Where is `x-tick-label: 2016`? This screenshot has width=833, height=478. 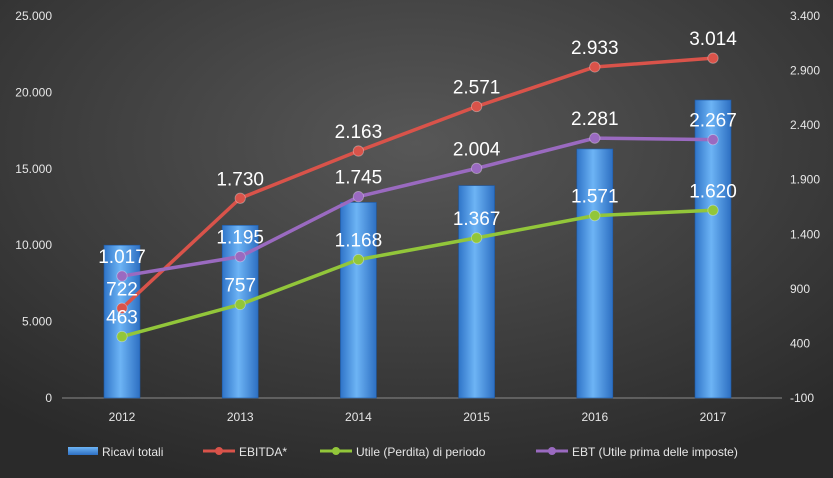 x-tick-label: 2016 is located at coordinates (594, 417).